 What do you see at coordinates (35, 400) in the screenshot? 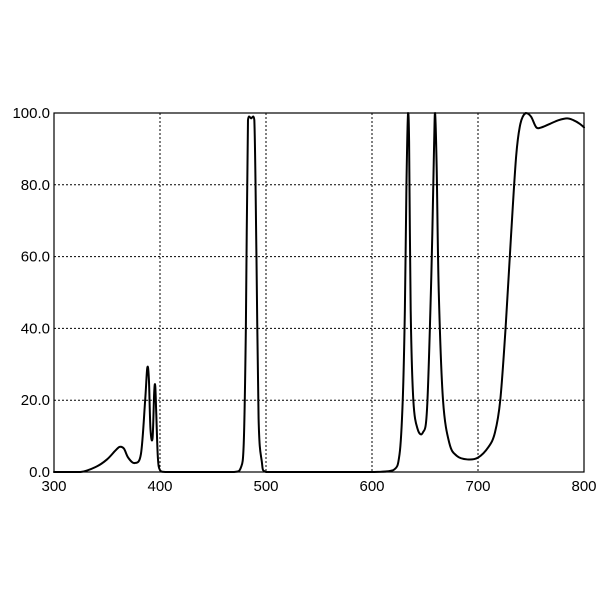
I see `y-tick-label: 20.0` at bounding box center [35, 400].